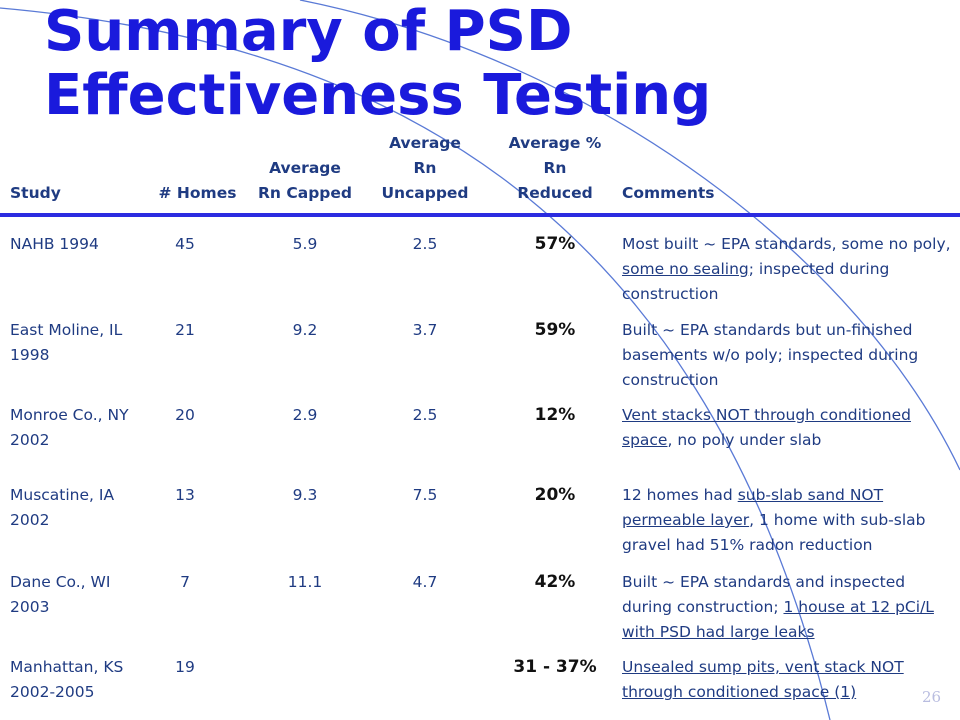  Describe the element at coordinates (756, 281) in the screenshot. I see `comment-text: ; inspected during construction` at that location.